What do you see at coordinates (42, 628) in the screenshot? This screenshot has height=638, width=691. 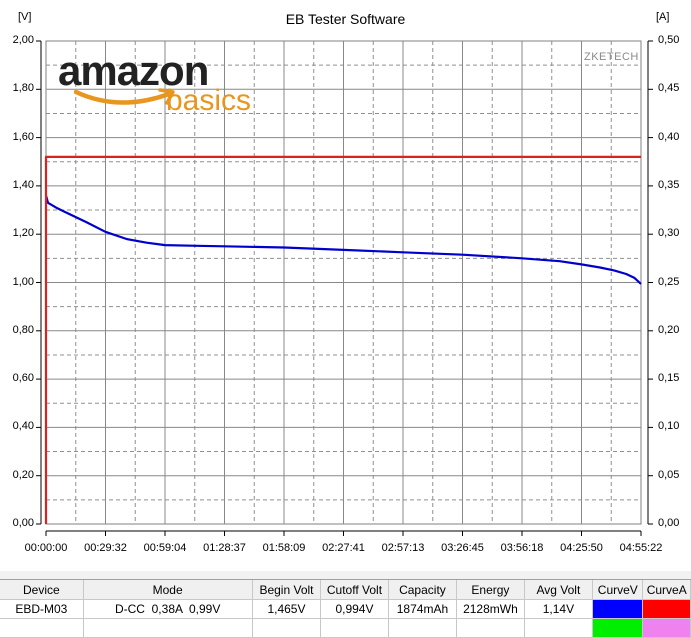 I see `cell-device` at bounding box center [42, 628].